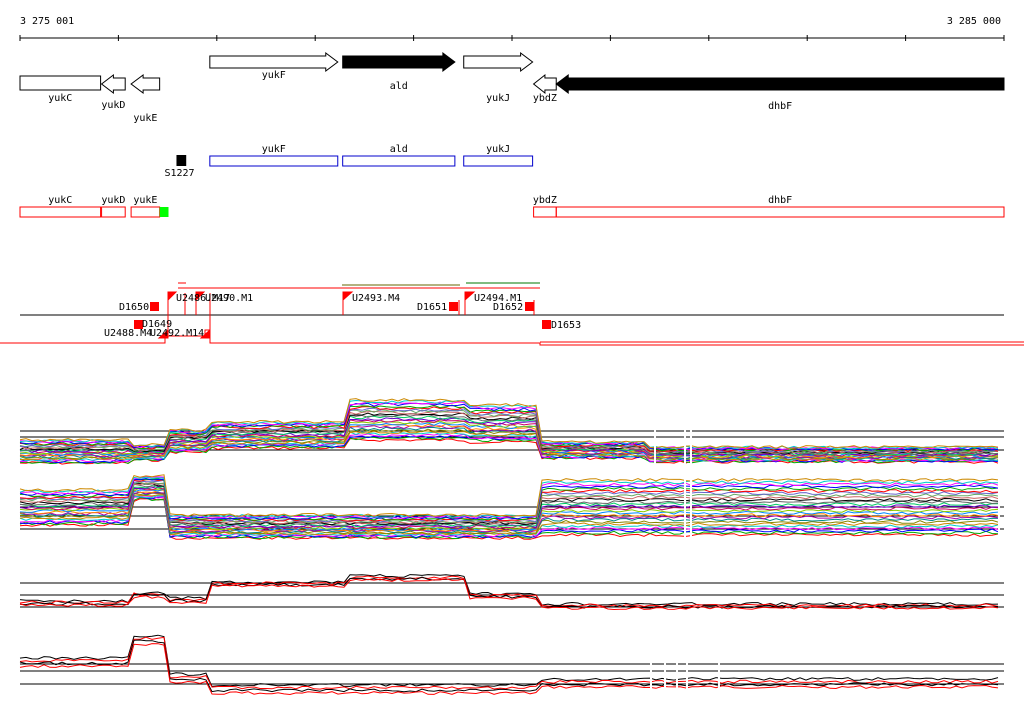 The width and height of the screenshot is (1024, 714). What do you see at coordinates (145, 200) in the screenshot?
I see `red-box-yukE-label: yukE` at bounding box center [145, 200].